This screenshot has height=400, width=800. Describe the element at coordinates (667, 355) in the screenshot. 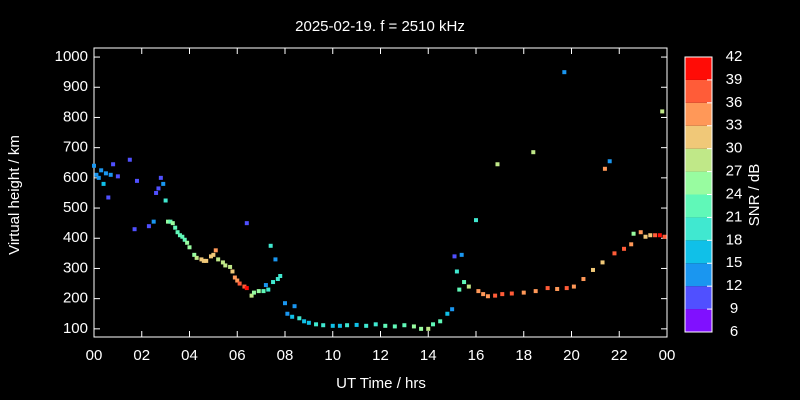

I see `x-tick-label: 00` at that location.